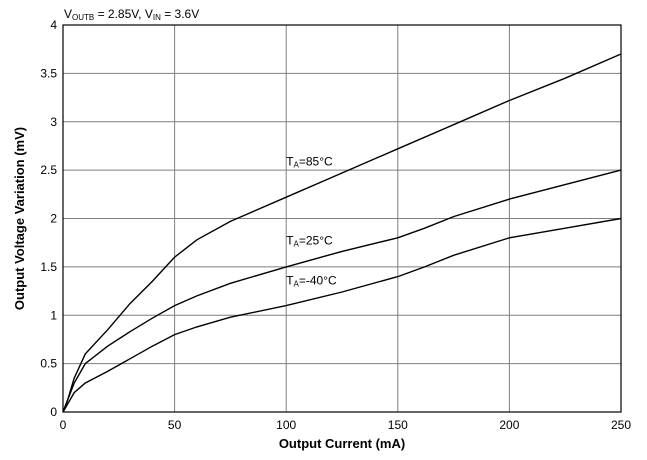  I want to click on series-label-0-part-0: T, so click(290, 161).